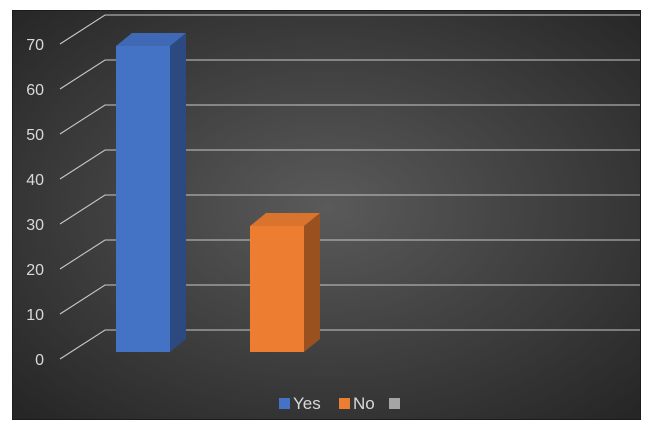 The width and height of the screenshot is (654, 427). What do you see at coordinates (35, 45) in the screenshot?
I see `y-tick-label: 70` at bounding box center [35, 45].